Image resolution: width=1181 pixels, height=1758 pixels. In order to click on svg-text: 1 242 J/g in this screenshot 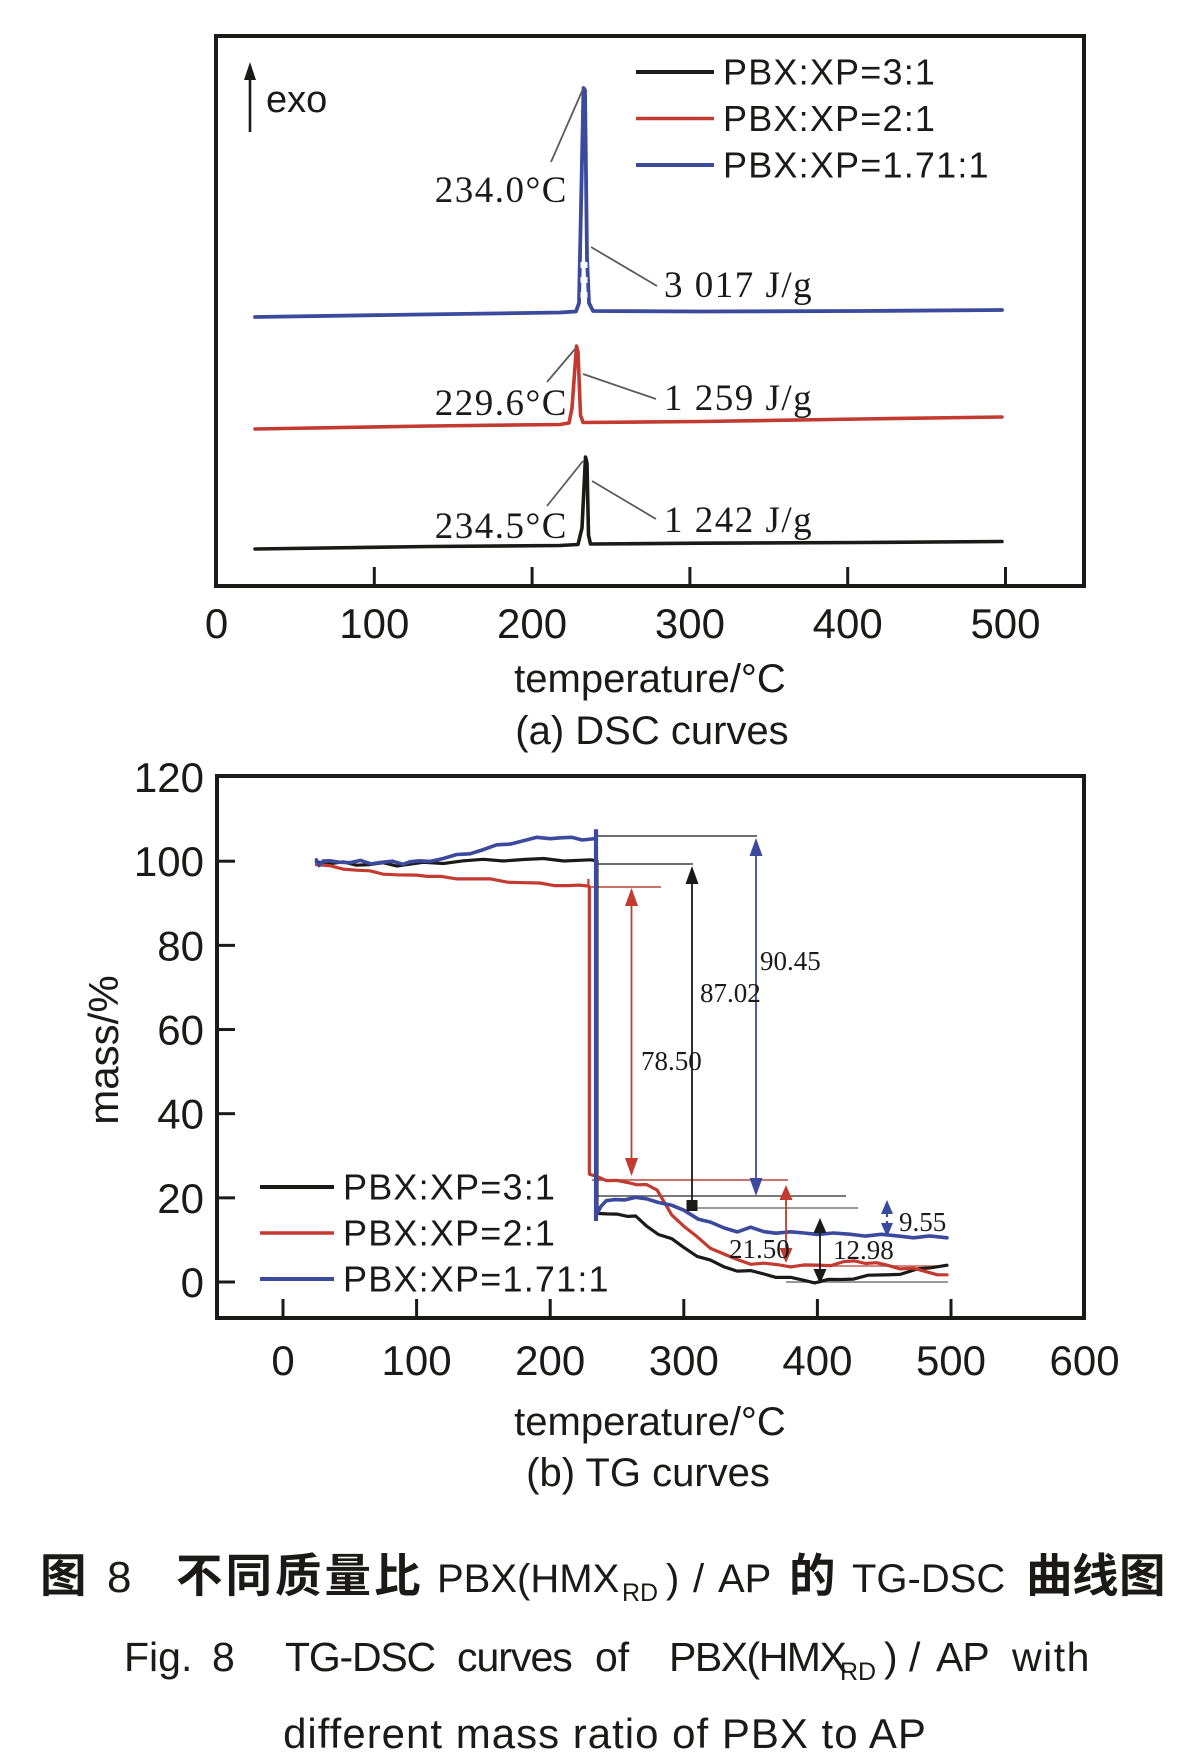, I will do `click(738, 520)`.